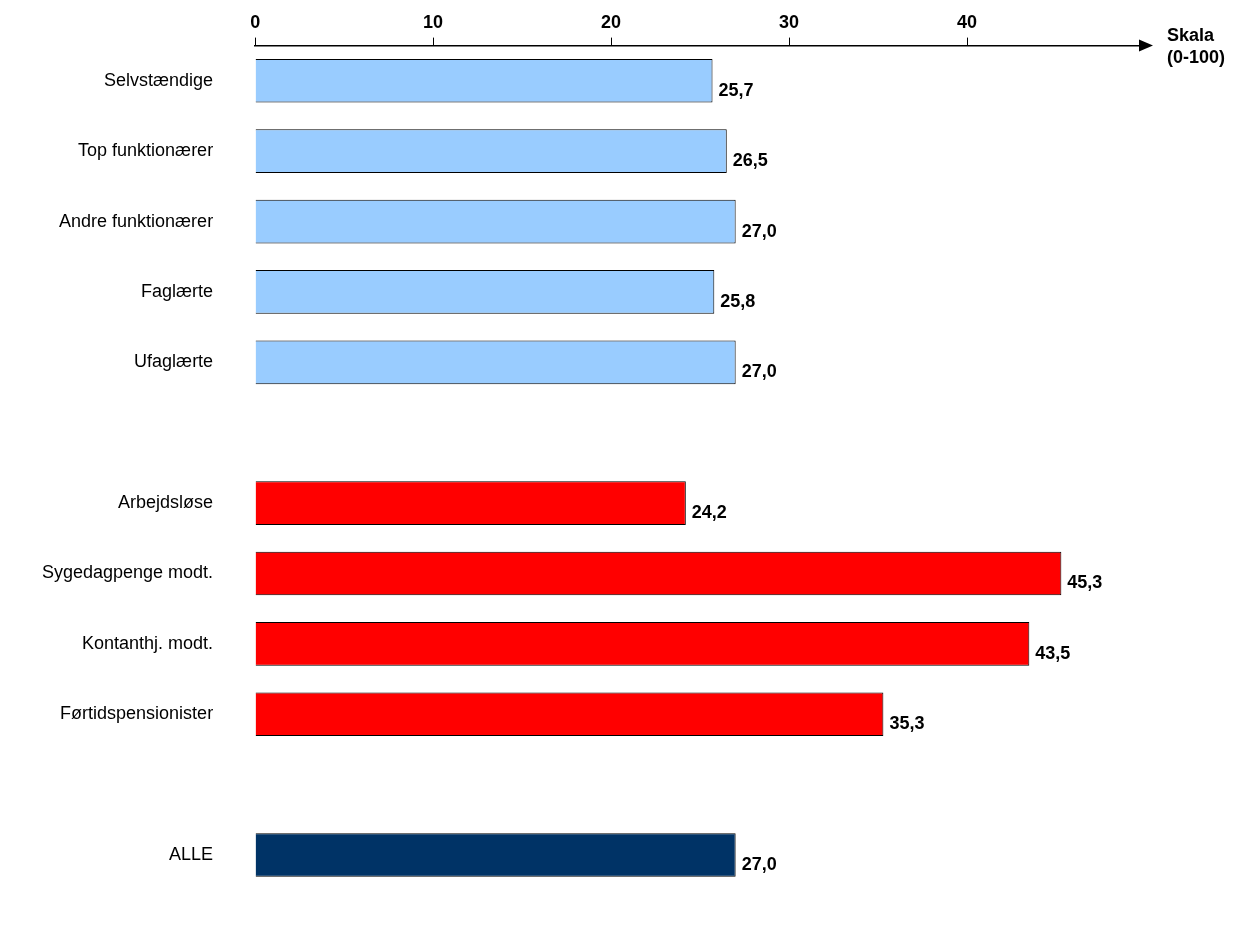 This screenshot has height=935, width=1255. What do you see at coordinates (1196, 45) in the screenshot?
I see `x-axis-title: Skala (0-100)` at bounding box center [1196, 45].